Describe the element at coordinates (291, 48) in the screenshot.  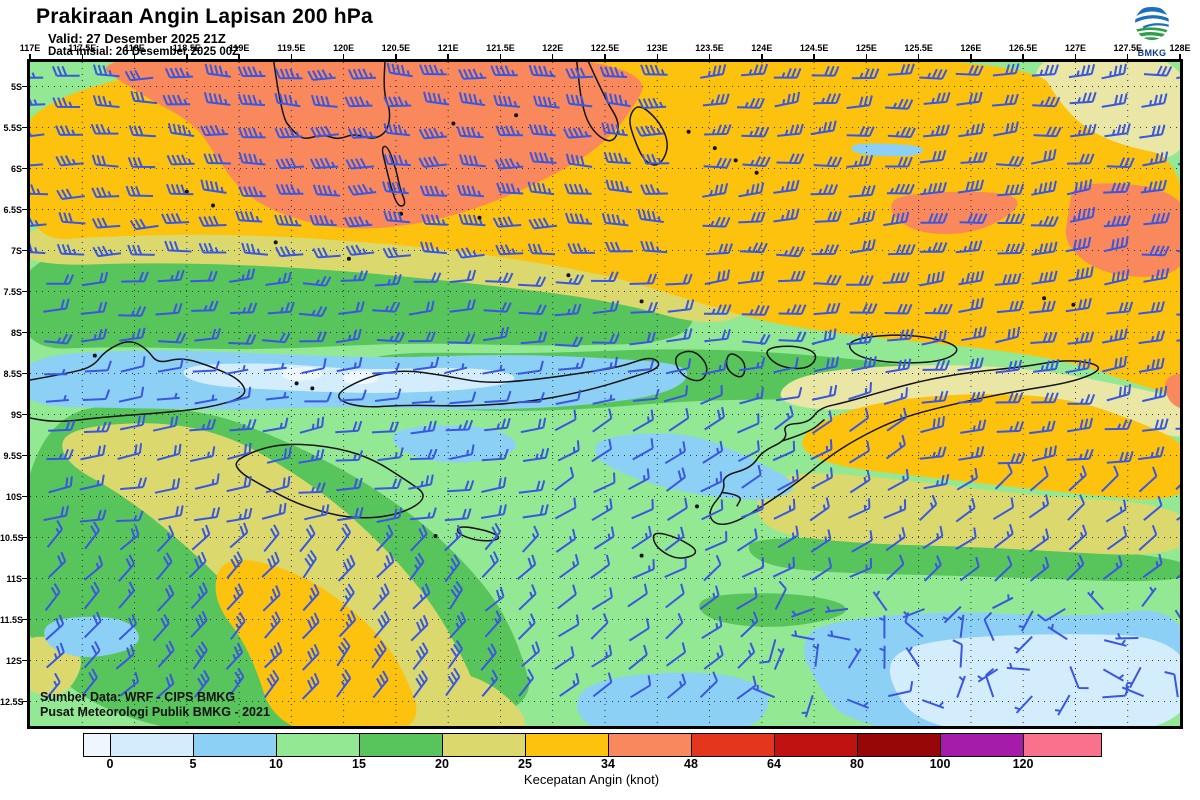
I see `lon-axis-label: 119.5E` at that location.